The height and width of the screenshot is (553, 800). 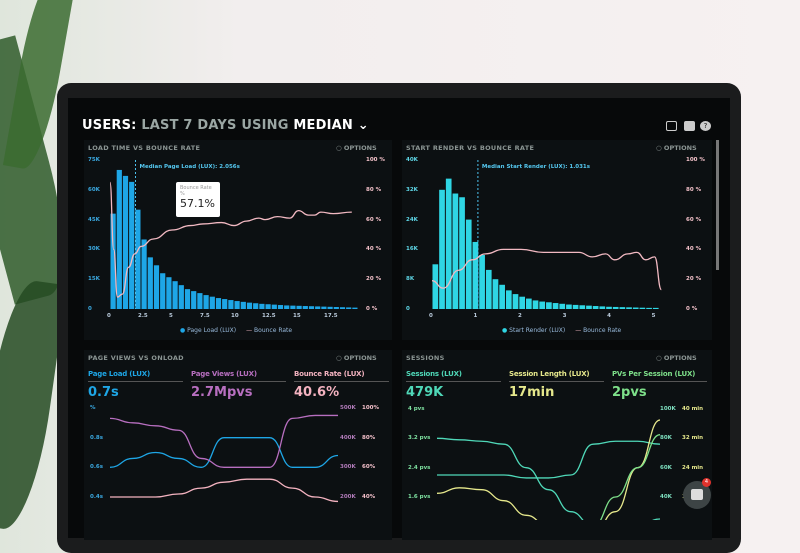 What do you see at coordinates (412, 249) in the screenshot?
I see `y-tick-label: 16K` at bounding box center [412, 249].